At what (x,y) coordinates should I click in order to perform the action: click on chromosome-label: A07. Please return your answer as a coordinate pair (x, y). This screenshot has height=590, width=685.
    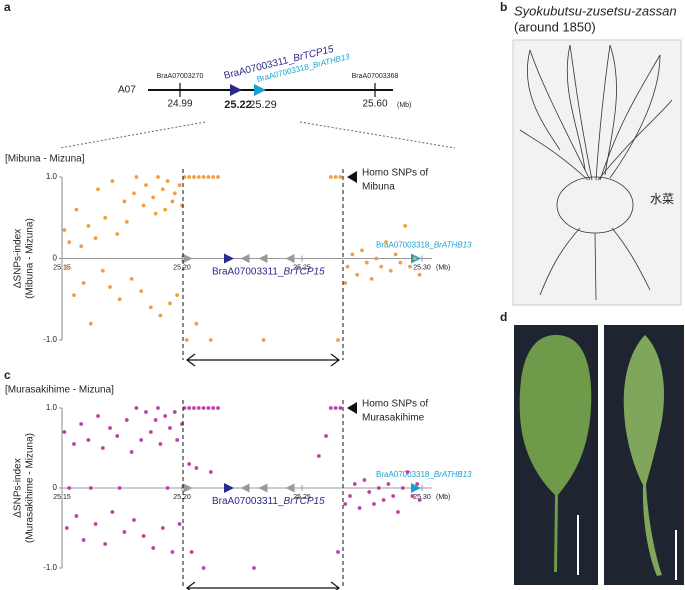
    Looking at the image, I should click on (127, 90).